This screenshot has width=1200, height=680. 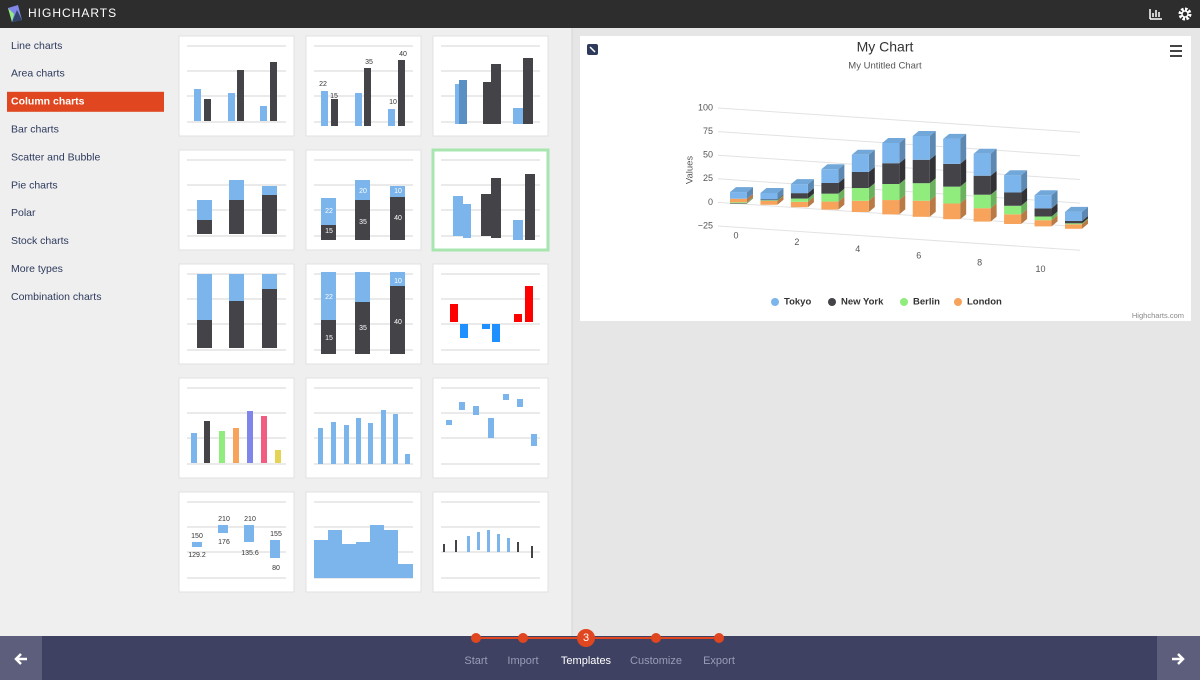 I want to click on thumbnail-label: 176, so click(x=224, y=542).